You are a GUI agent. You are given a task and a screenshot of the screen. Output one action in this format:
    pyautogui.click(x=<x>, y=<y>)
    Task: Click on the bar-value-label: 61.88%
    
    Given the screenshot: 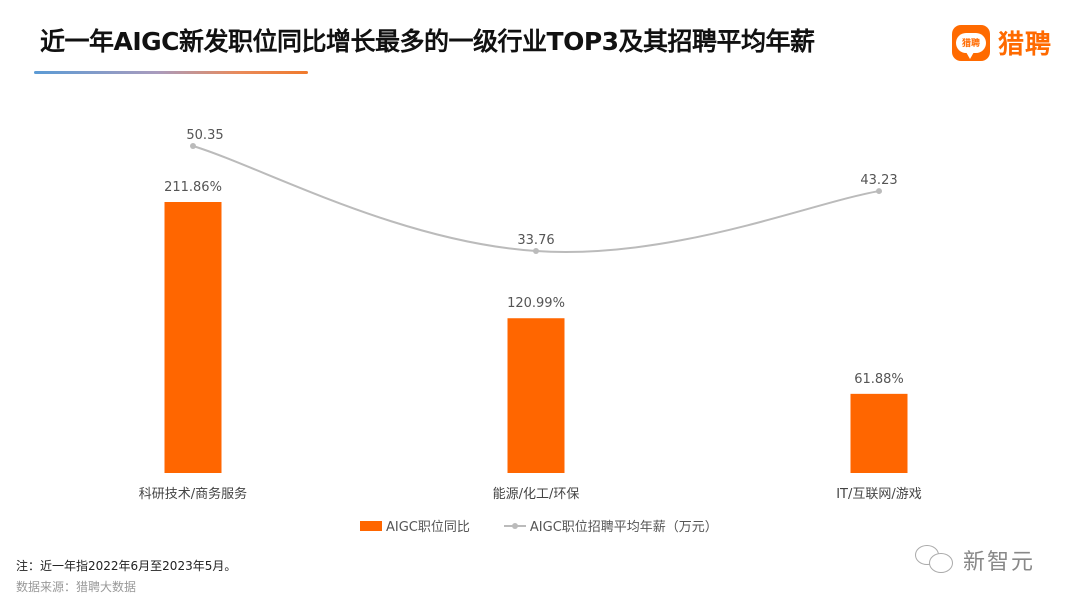 What is the action you would take?
    pyautogui.click(x=879, y=379)
    